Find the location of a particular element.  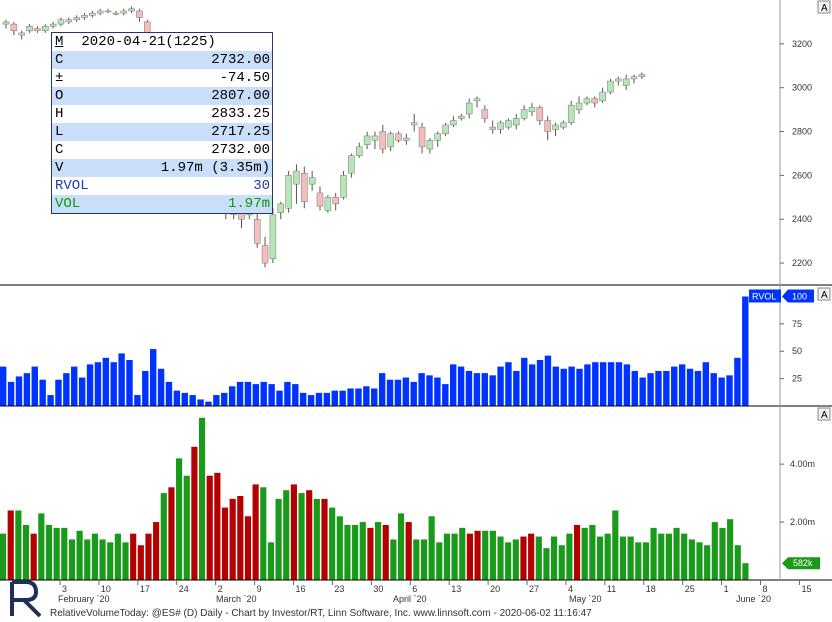

rvol-tick-label: 75 is located at coordinates (797, 324).